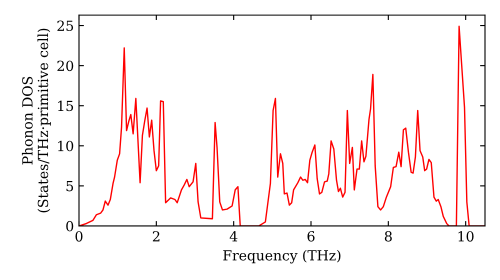 Image resolution: width=500 pixels, height=280 pixels. What do you see at coordinates (66, 106) in the screenshot?
I see `y-tick-label: 15` at bounding box center [66, 106].